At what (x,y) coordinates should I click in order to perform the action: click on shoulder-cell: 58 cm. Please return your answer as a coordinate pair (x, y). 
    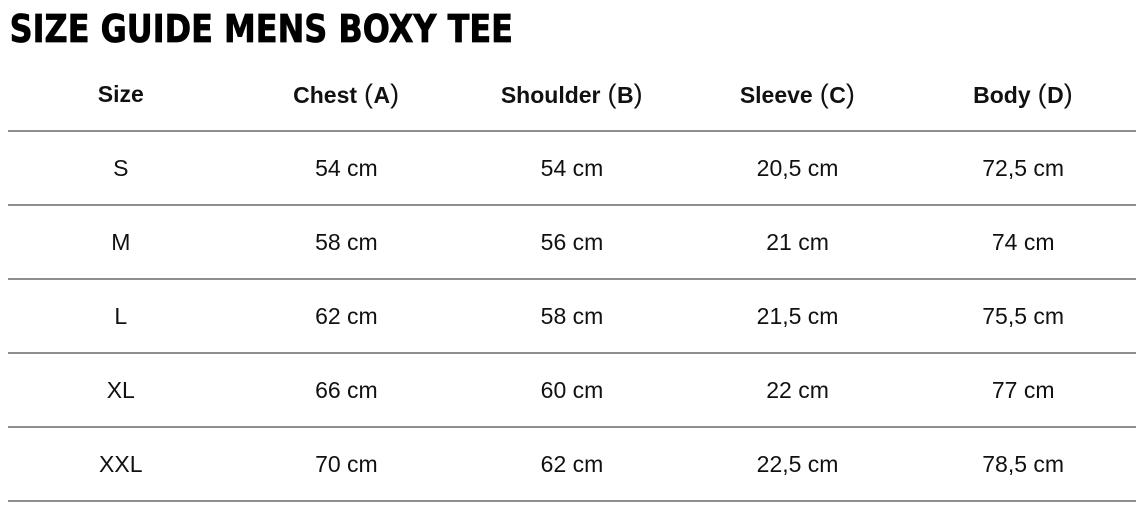
    Looking at the image, I should click on (572, 316).